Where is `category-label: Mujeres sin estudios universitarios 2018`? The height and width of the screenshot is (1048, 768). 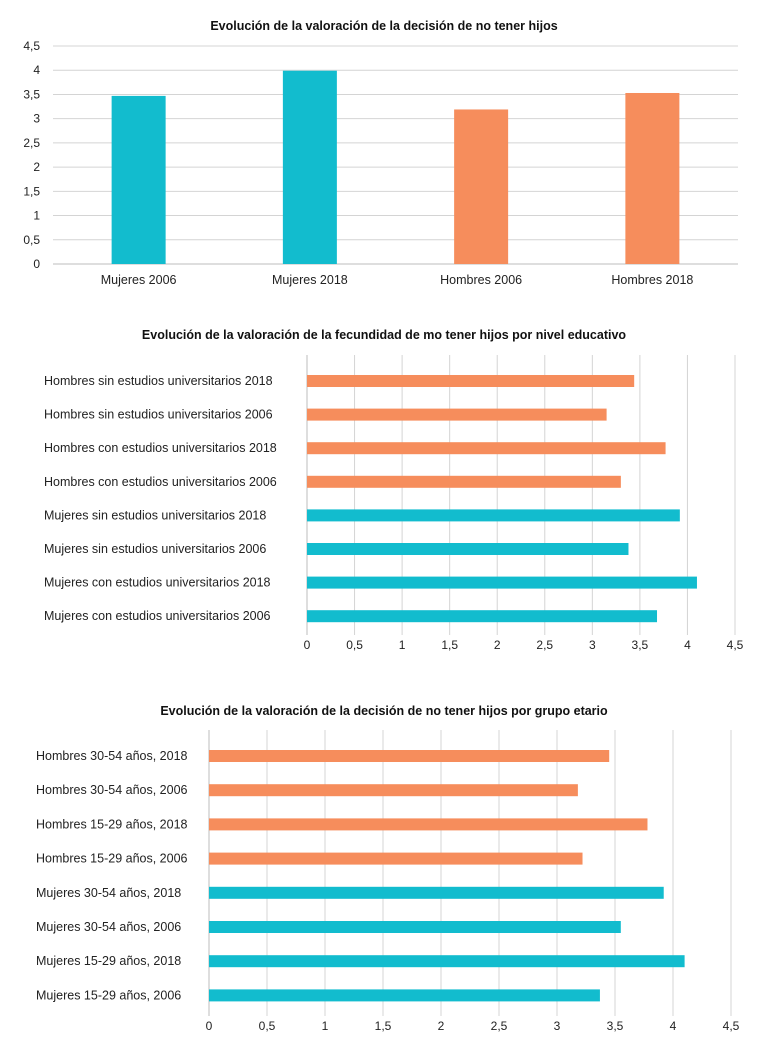 category-label: Mujeres sin estudios universitarios 2018 is located at coordinates (155, 515).